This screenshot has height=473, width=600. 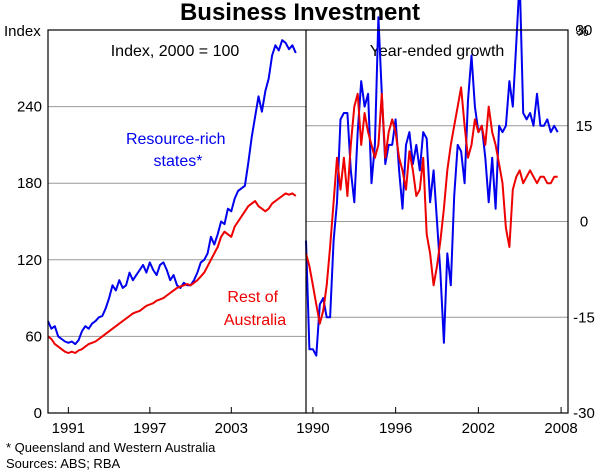 I want to click on x-tick-label-left-0: 1991, so click(x=68, y=428).